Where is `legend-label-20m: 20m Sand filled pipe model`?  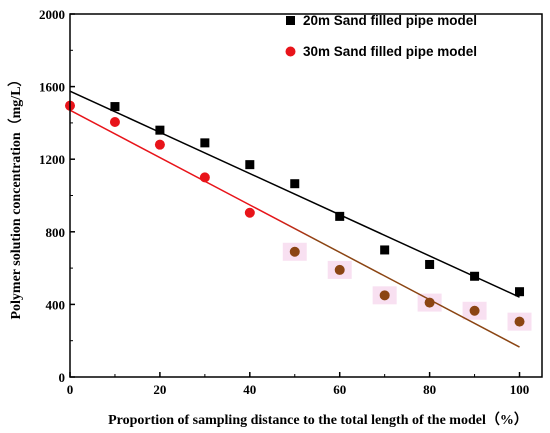 legend-label-20m: 20m Sand filled pipe model is located at coordinates (390, 20).